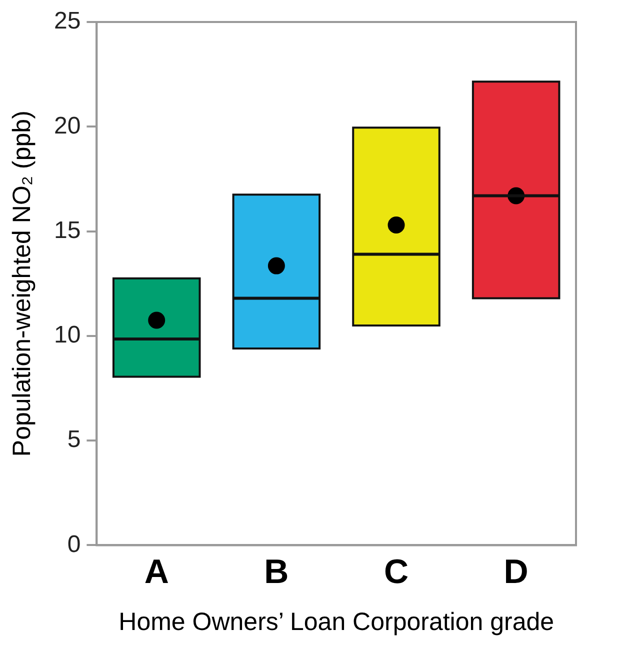 This screenshot has height=646, width=632. Describe the element at coordinates (156, 571) in the screenshot. I see `x-tick-label: A` at that location.